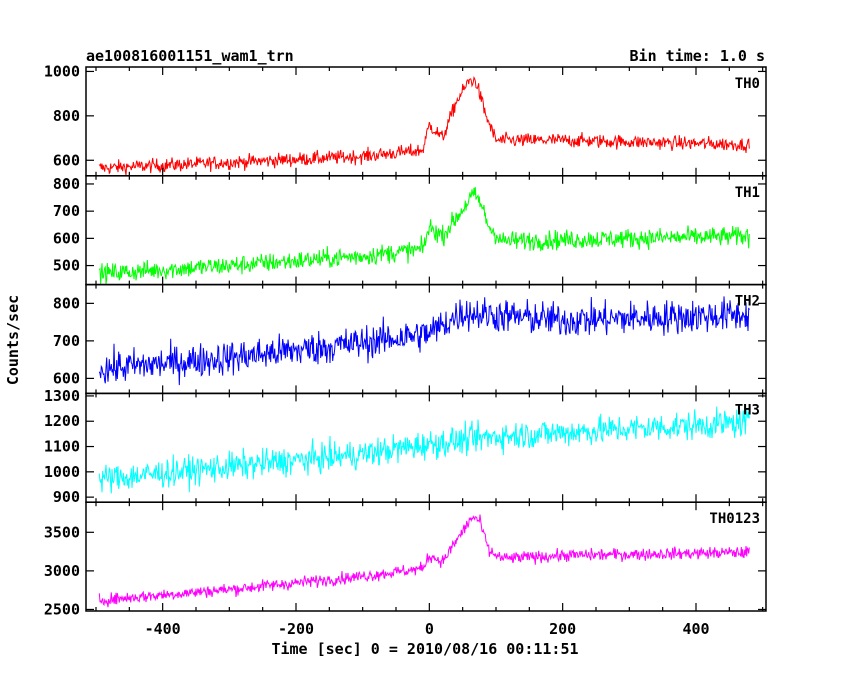  Describe the element at coordinates (62, 571) in the screenshot. I see `y-tick-label: 3000` at that location.